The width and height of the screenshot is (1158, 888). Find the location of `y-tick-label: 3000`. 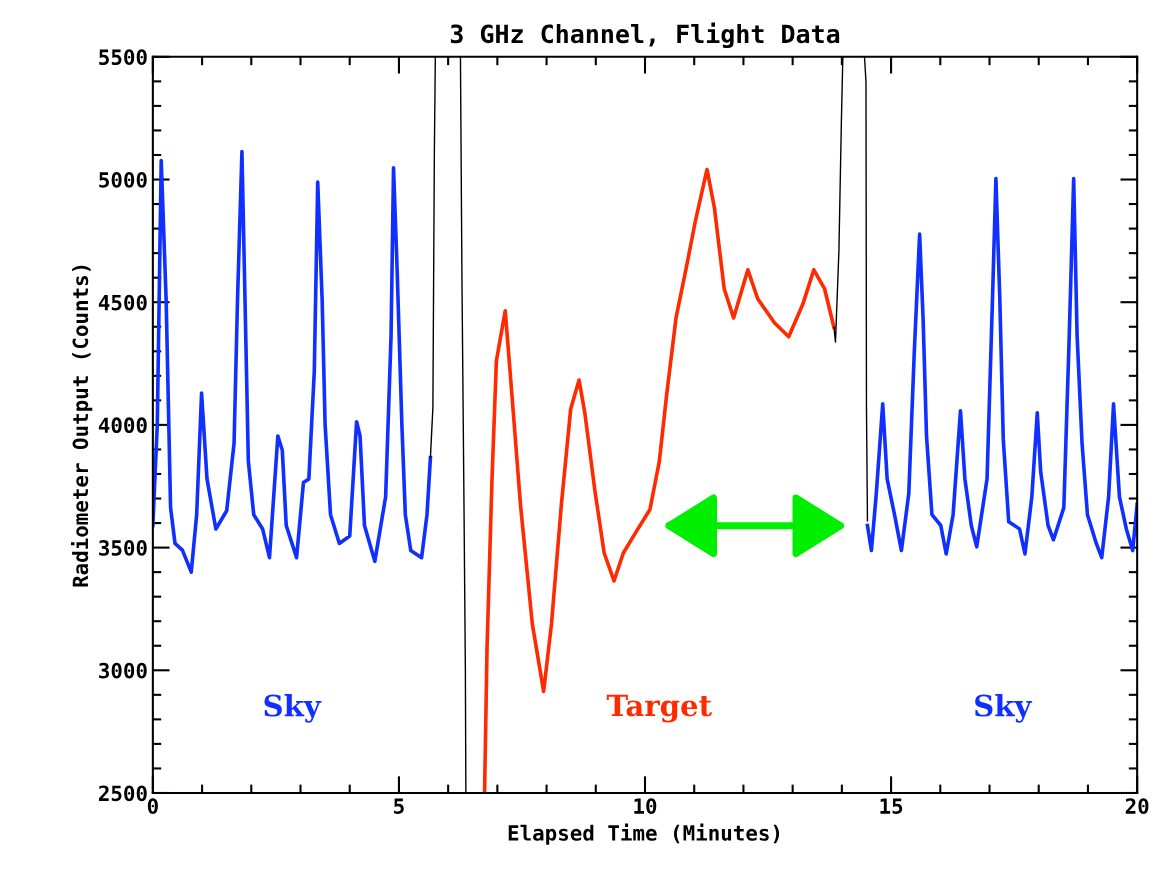

y-tick-label: 3000 is located at coordinates (123, 670).